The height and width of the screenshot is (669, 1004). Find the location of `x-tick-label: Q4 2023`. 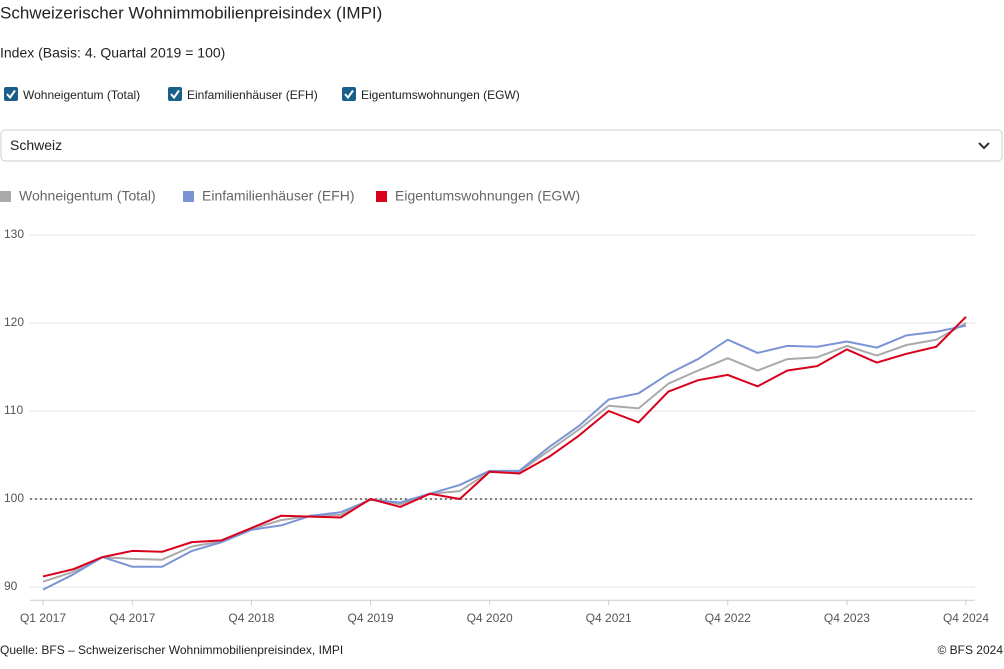

x-tick-label: Q4 2023 is located at coordinates (847, 618).